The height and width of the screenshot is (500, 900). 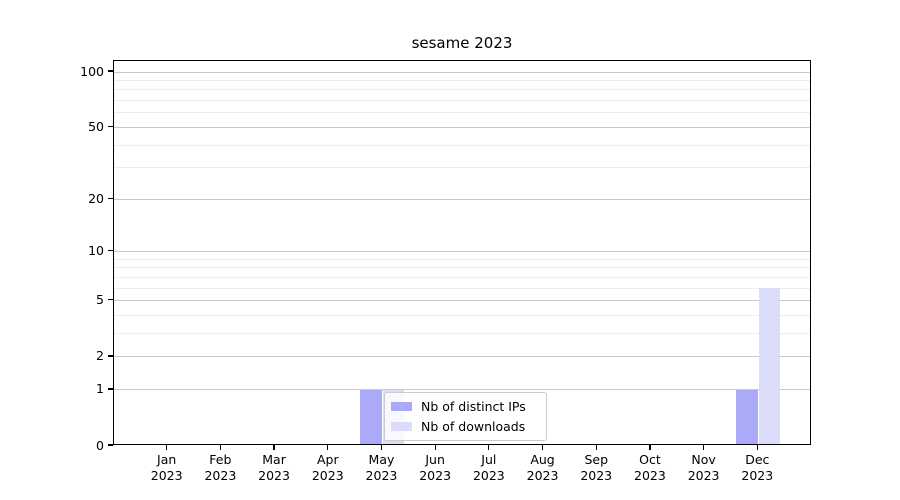 I want to click on bar-nb-of-distinct-ips-may, so click(x=371, y=417).